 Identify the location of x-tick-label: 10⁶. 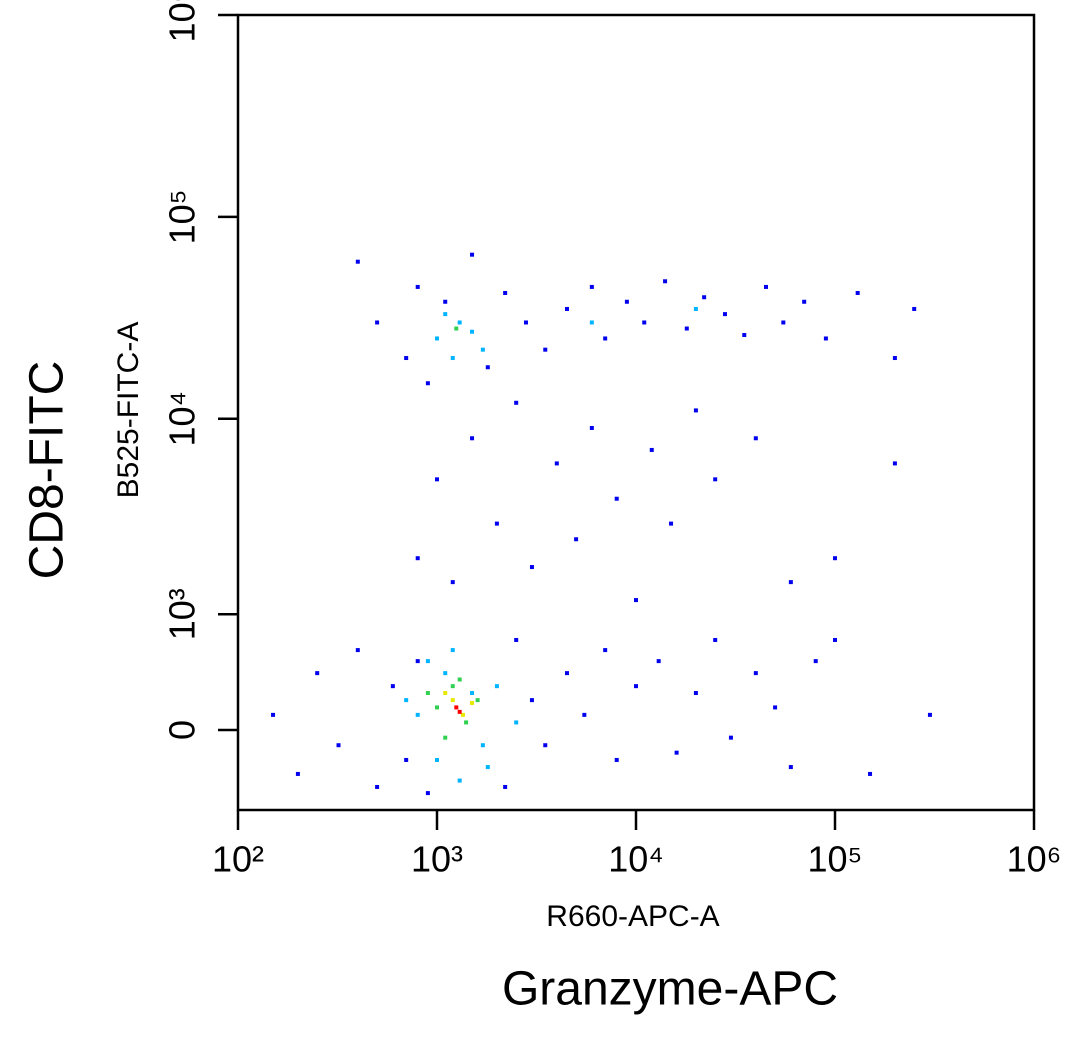
(1034, 859).